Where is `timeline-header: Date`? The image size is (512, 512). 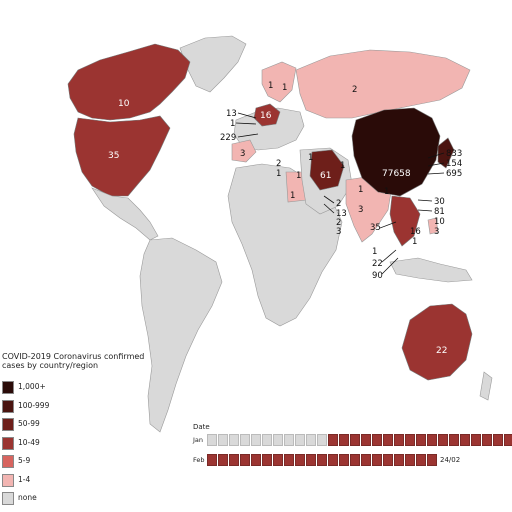
timeline-header: Date is located at coordinates (201, 427).